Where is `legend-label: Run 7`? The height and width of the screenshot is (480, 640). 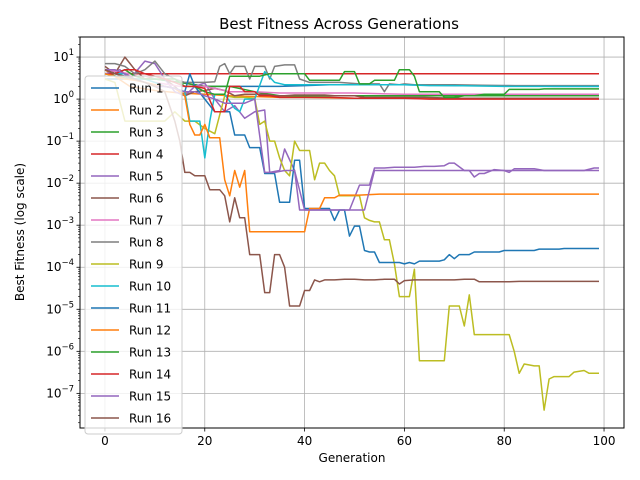 legend-label: Run 7 is located at coordinates (146, 221).